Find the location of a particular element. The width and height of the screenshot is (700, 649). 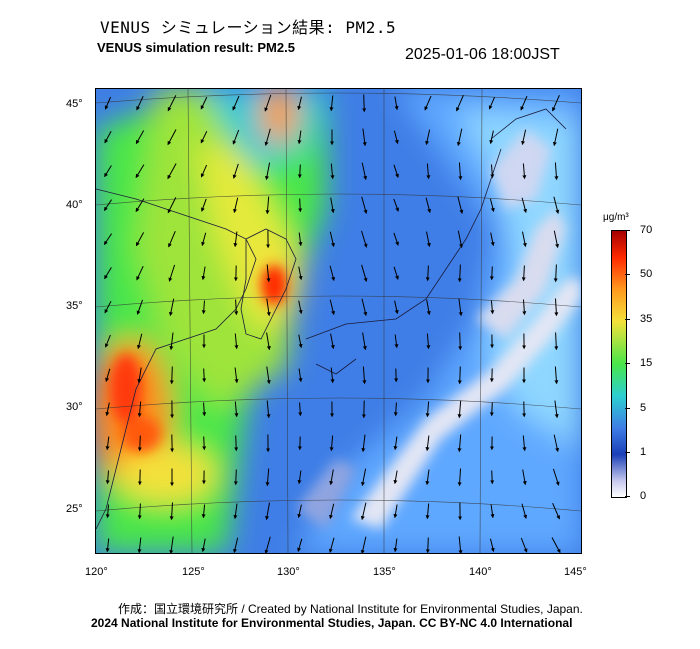

lat-label-30: 30° is located at coordinates (74, 407).